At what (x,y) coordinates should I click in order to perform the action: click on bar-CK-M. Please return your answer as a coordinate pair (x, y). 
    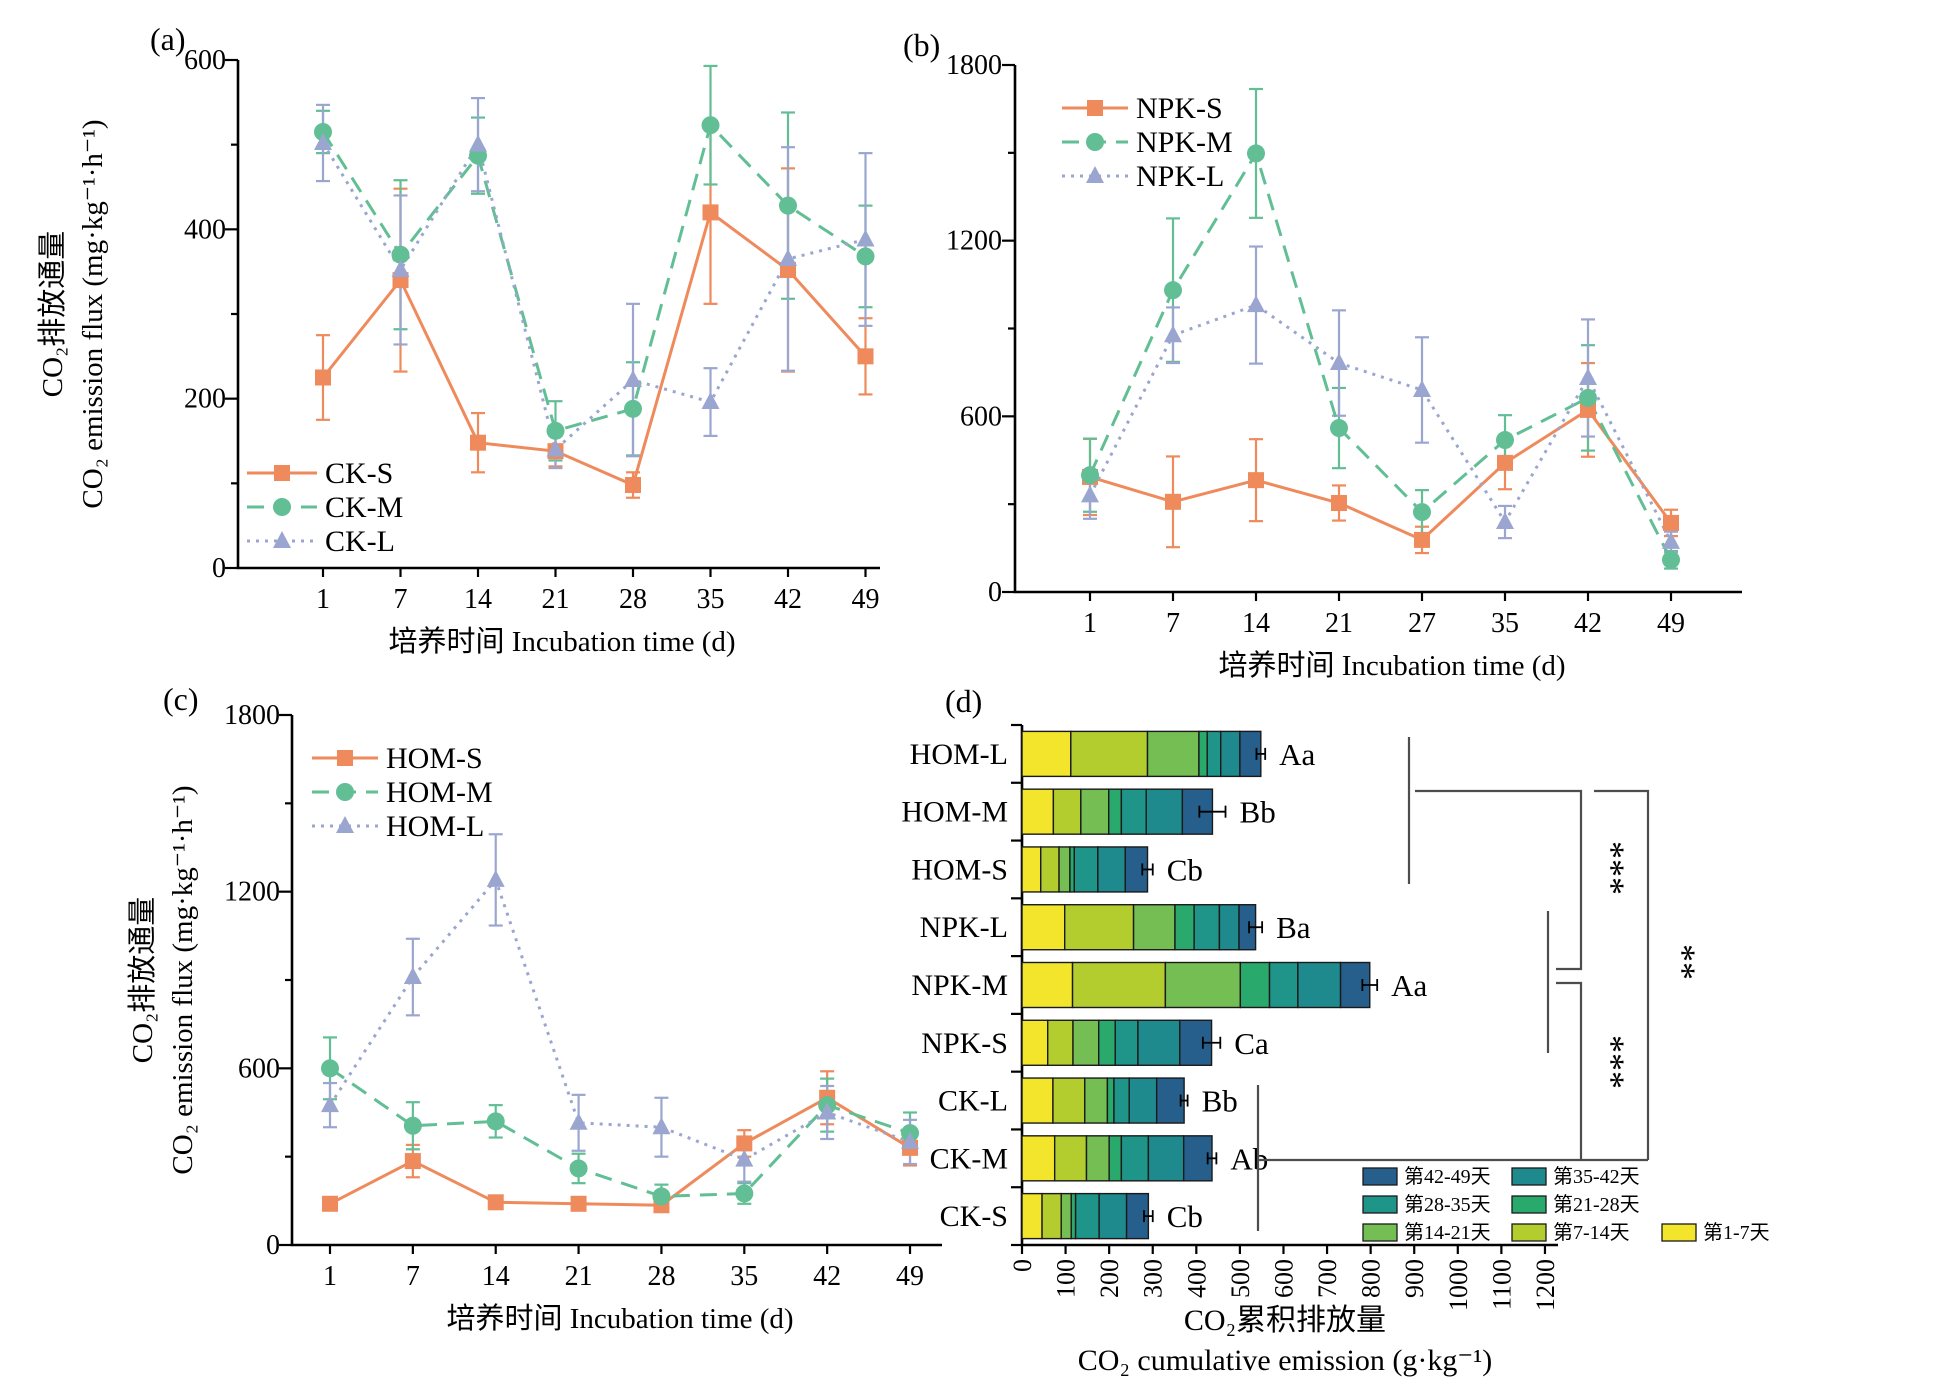
    Looking at the image, I should click on (1119, 1158).